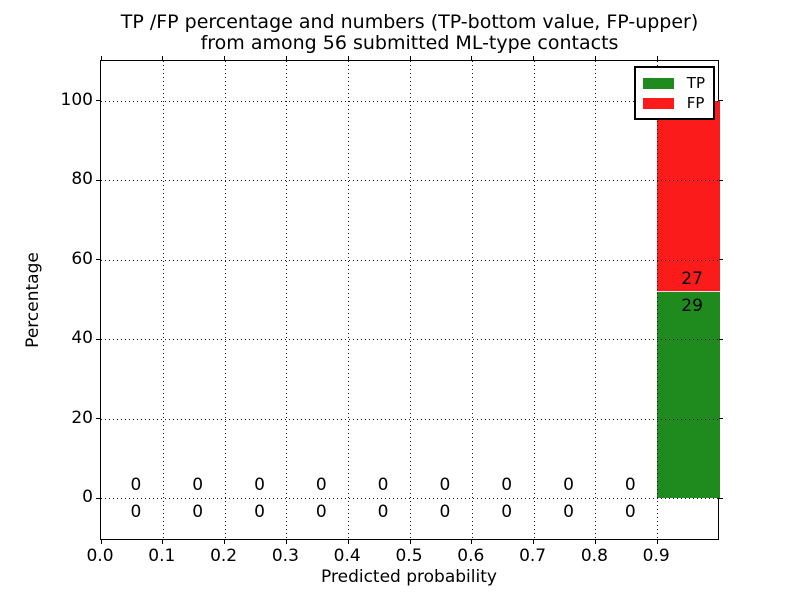 The image size is (800, 600). What do you see at coordinates (82, 179) in the screenshot?
I see `y-tick-label: 80` at bounding box center [82, 179].